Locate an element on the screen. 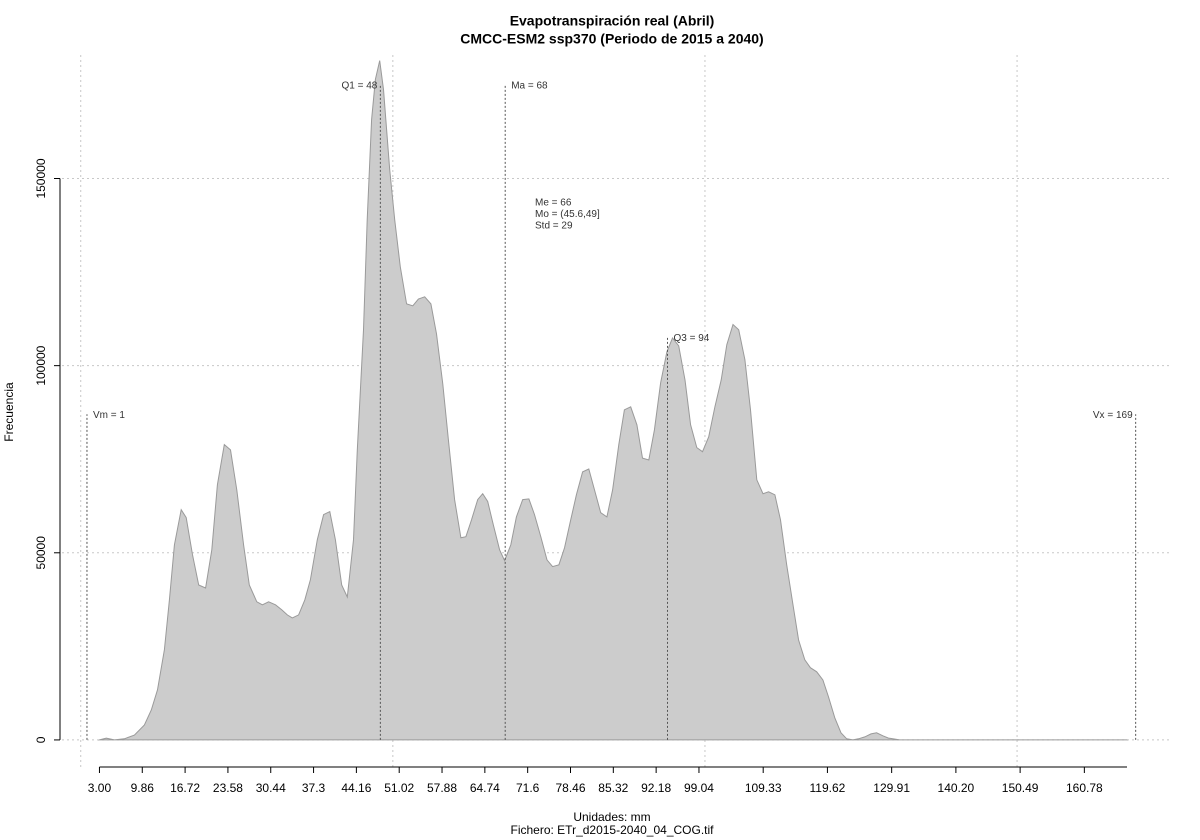 The image size is (1200, 840). marker-label: Ma = 68 is located at coordinates (529, 86).